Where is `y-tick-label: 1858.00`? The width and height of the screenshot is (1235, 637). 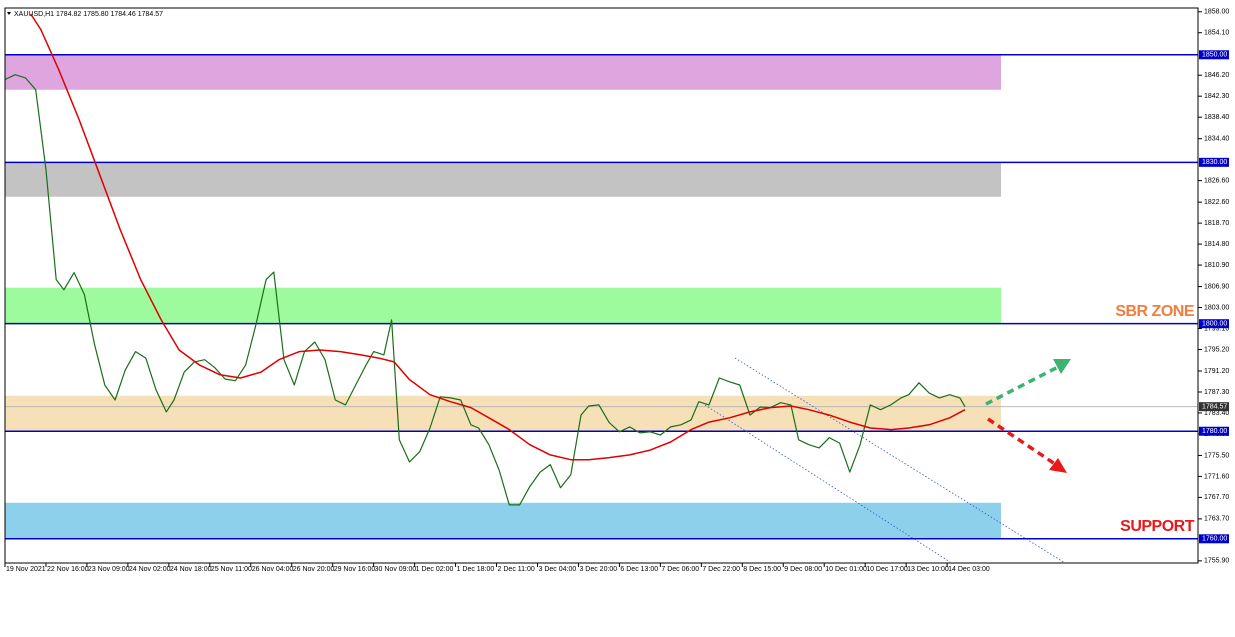
y-tick-label: 1858.00 is located at coordinates (1216, 12).